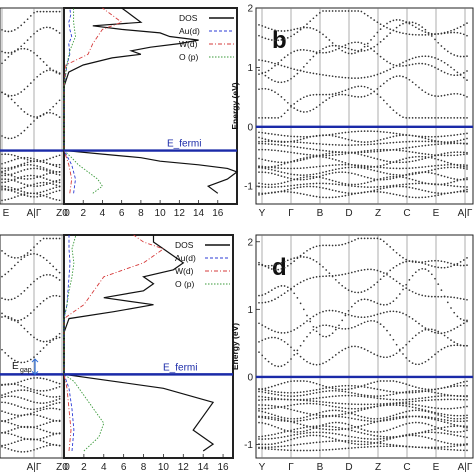  Describe the element at coordinates (164, 467) in the screenshot. I see `x-tick-label: 10` at that location.